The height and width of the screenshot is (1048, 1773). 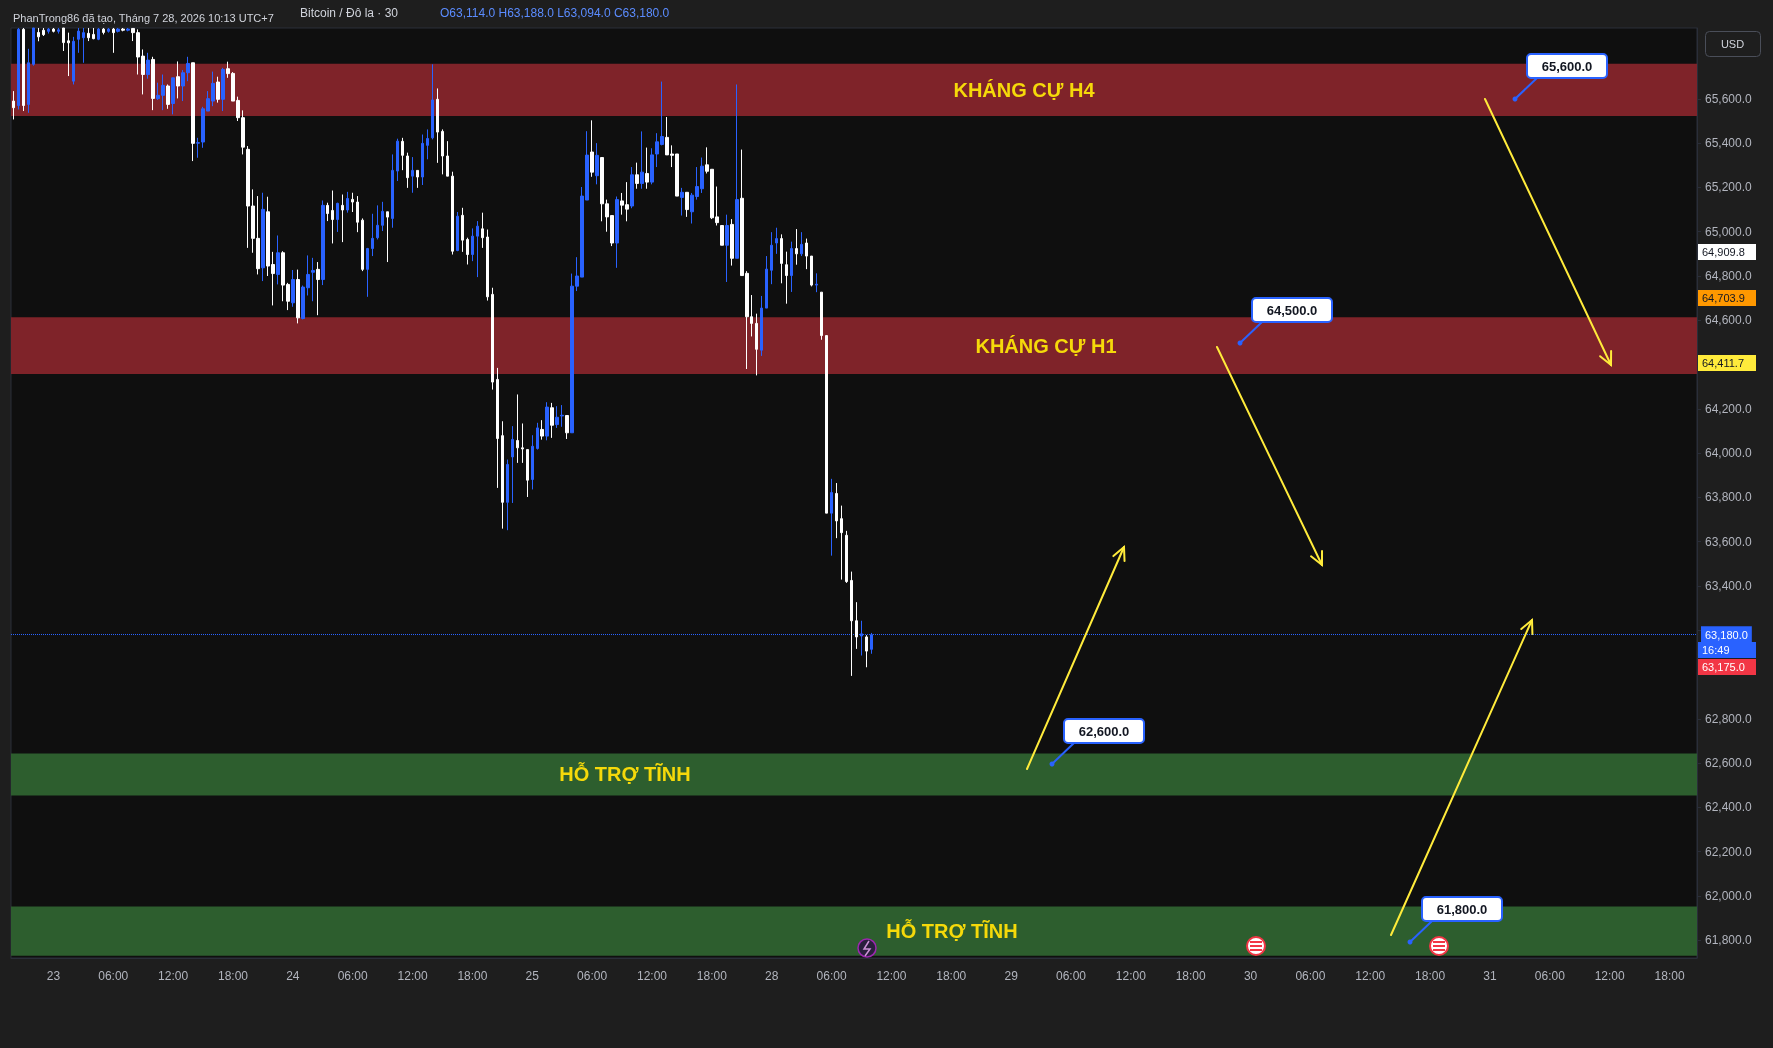 What do you see at coordinates (772, 976) in the screenshot?
I see `x-tick-label: 28` at bounding box center [772, 976].